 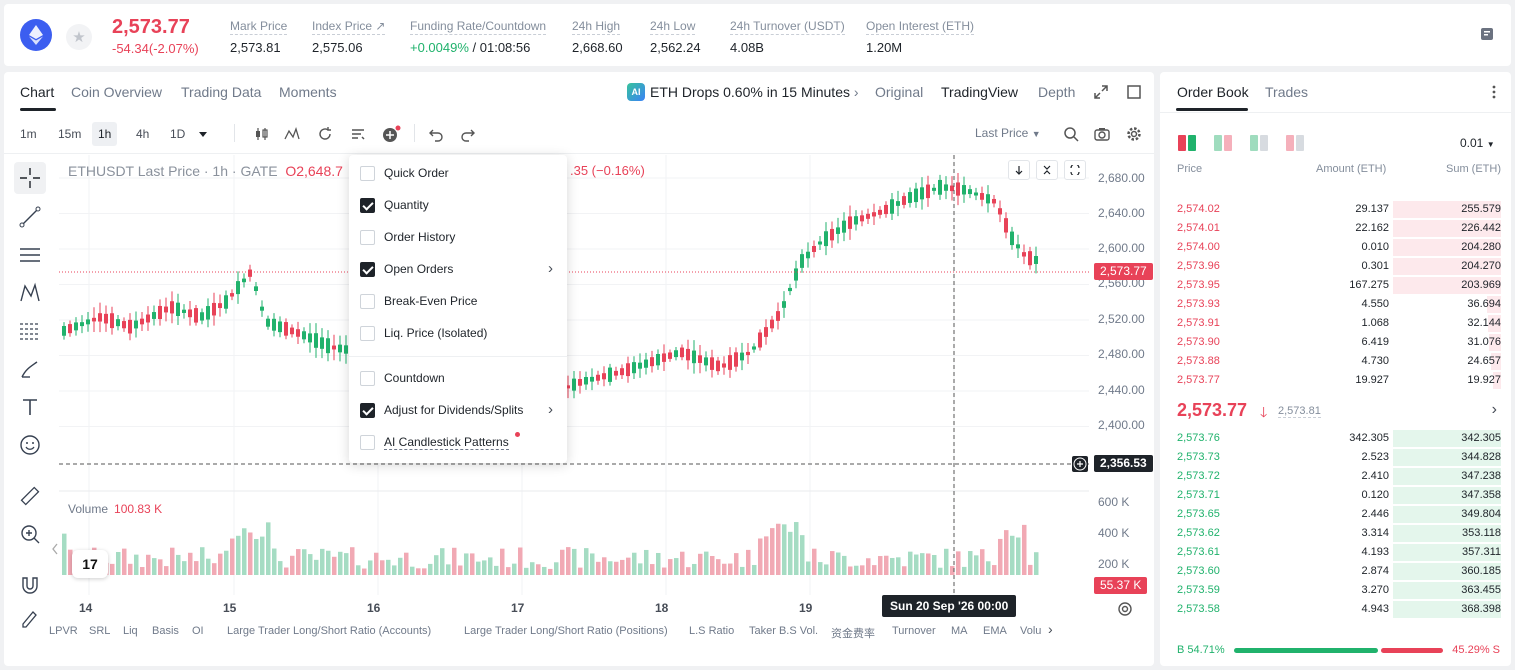 What do you see at coordinates (920, 27) in the screenshot?
I see `stat-label: Open Interest (ETH)` at bounding box center [920, 27].